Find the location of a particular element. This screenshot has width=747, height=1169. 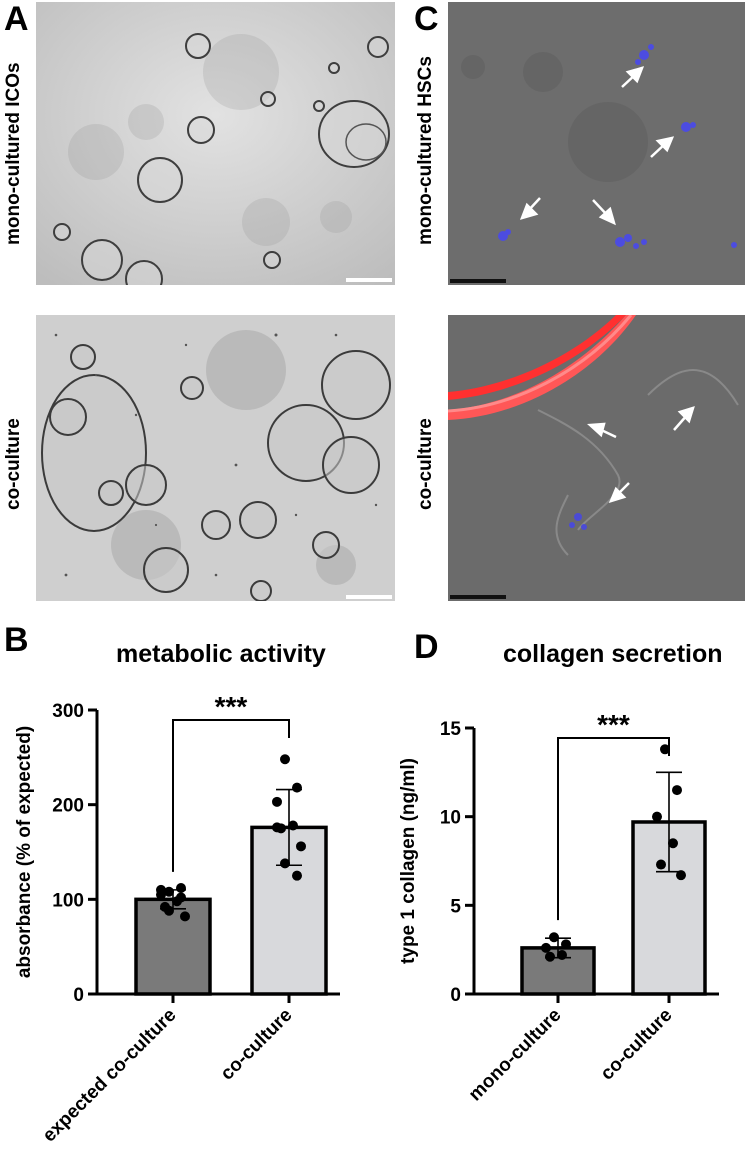

panel-a-row-top-label: mono-cultured ICOs is located at coordinates (13, 153).